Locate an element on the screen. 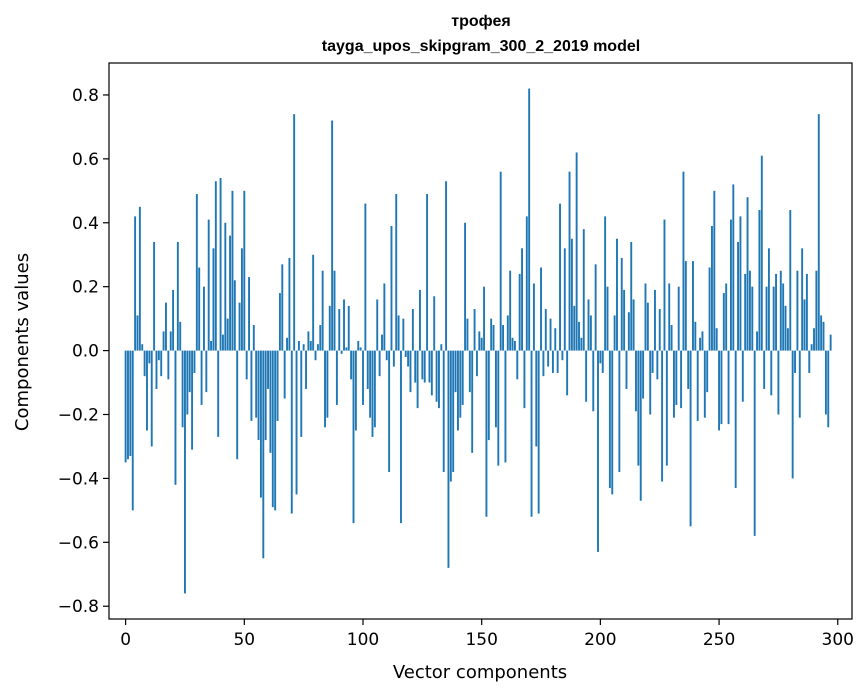 The width and height of the screenshot is (867, 696). y-tick-label-3: −0.2 is located at coordinates (78, 415).